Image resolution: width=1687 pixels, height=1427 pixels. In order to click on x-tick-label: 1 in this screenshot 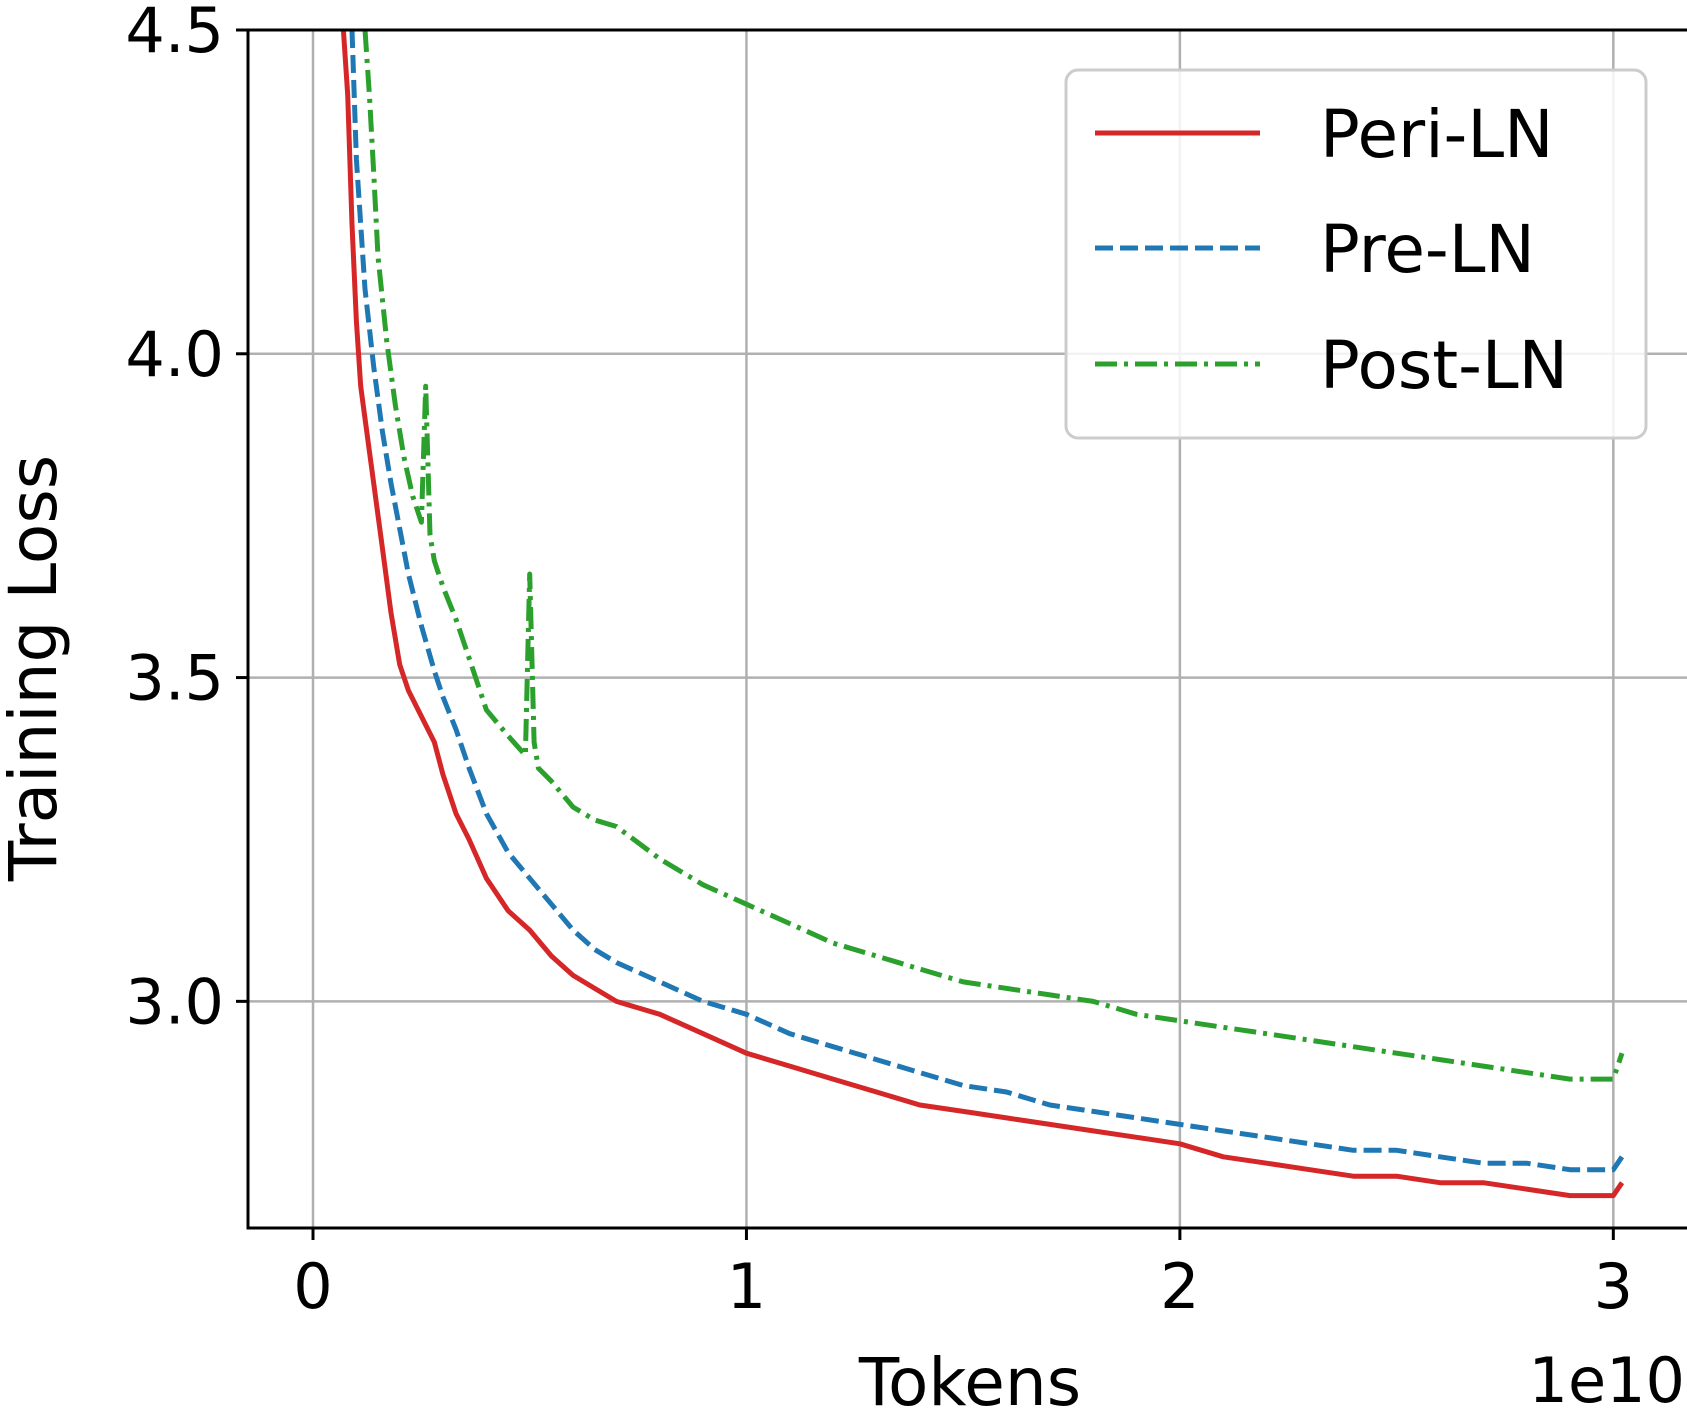, I will do `click(746, 1286)`.